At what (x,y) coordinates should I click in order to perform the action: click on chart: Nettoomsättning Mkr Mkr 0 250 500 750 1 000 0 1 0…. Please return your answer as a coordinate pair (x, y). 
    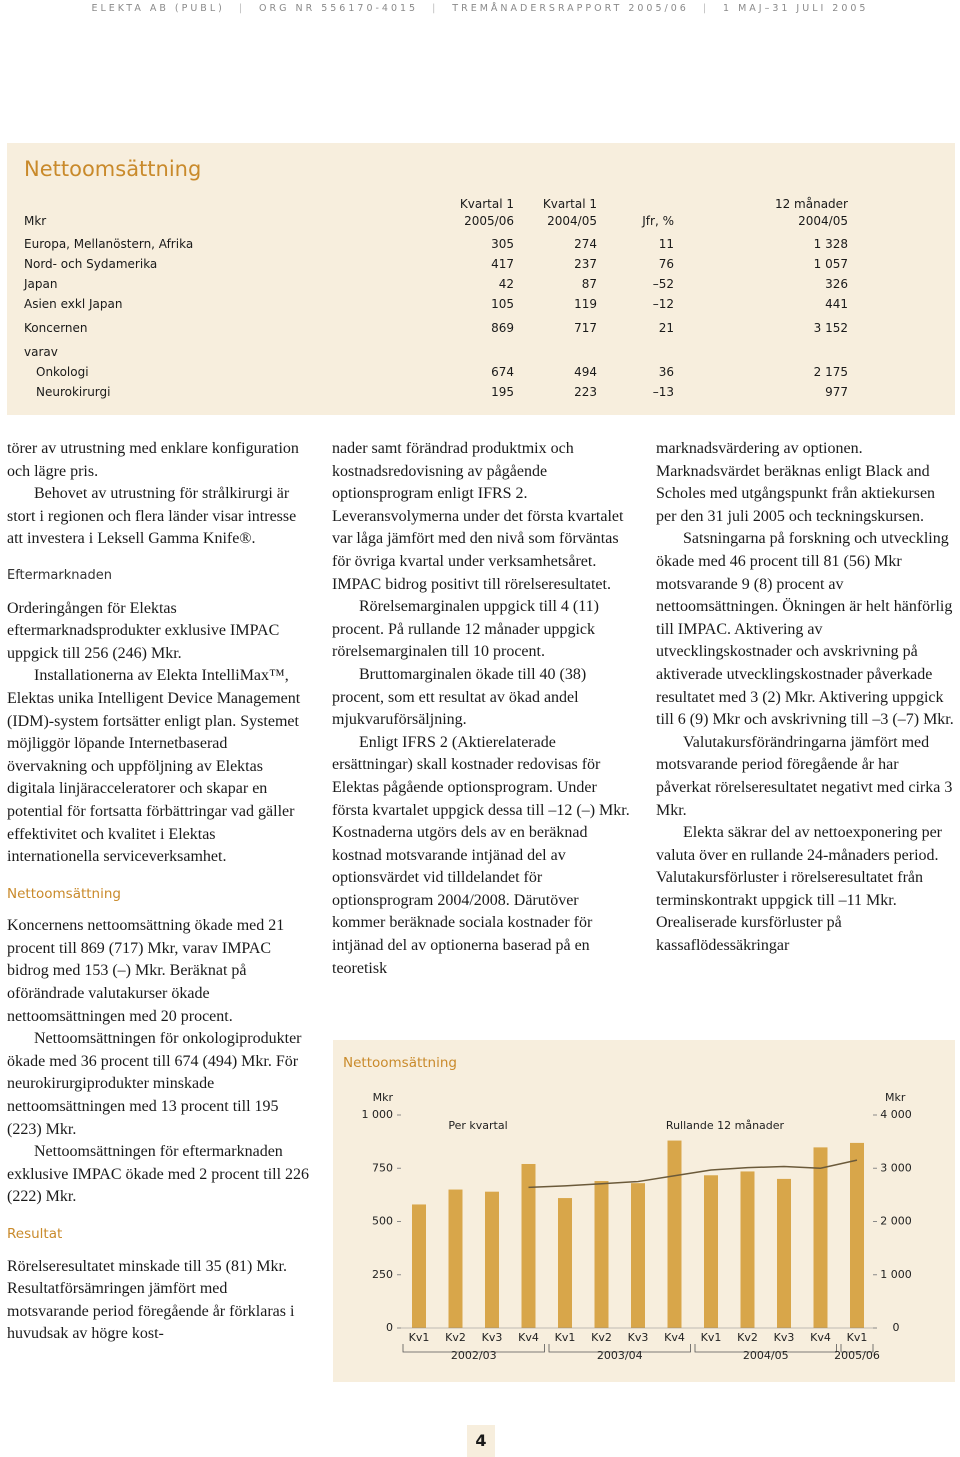
    Looking at the image, I should click on (627, 1208).